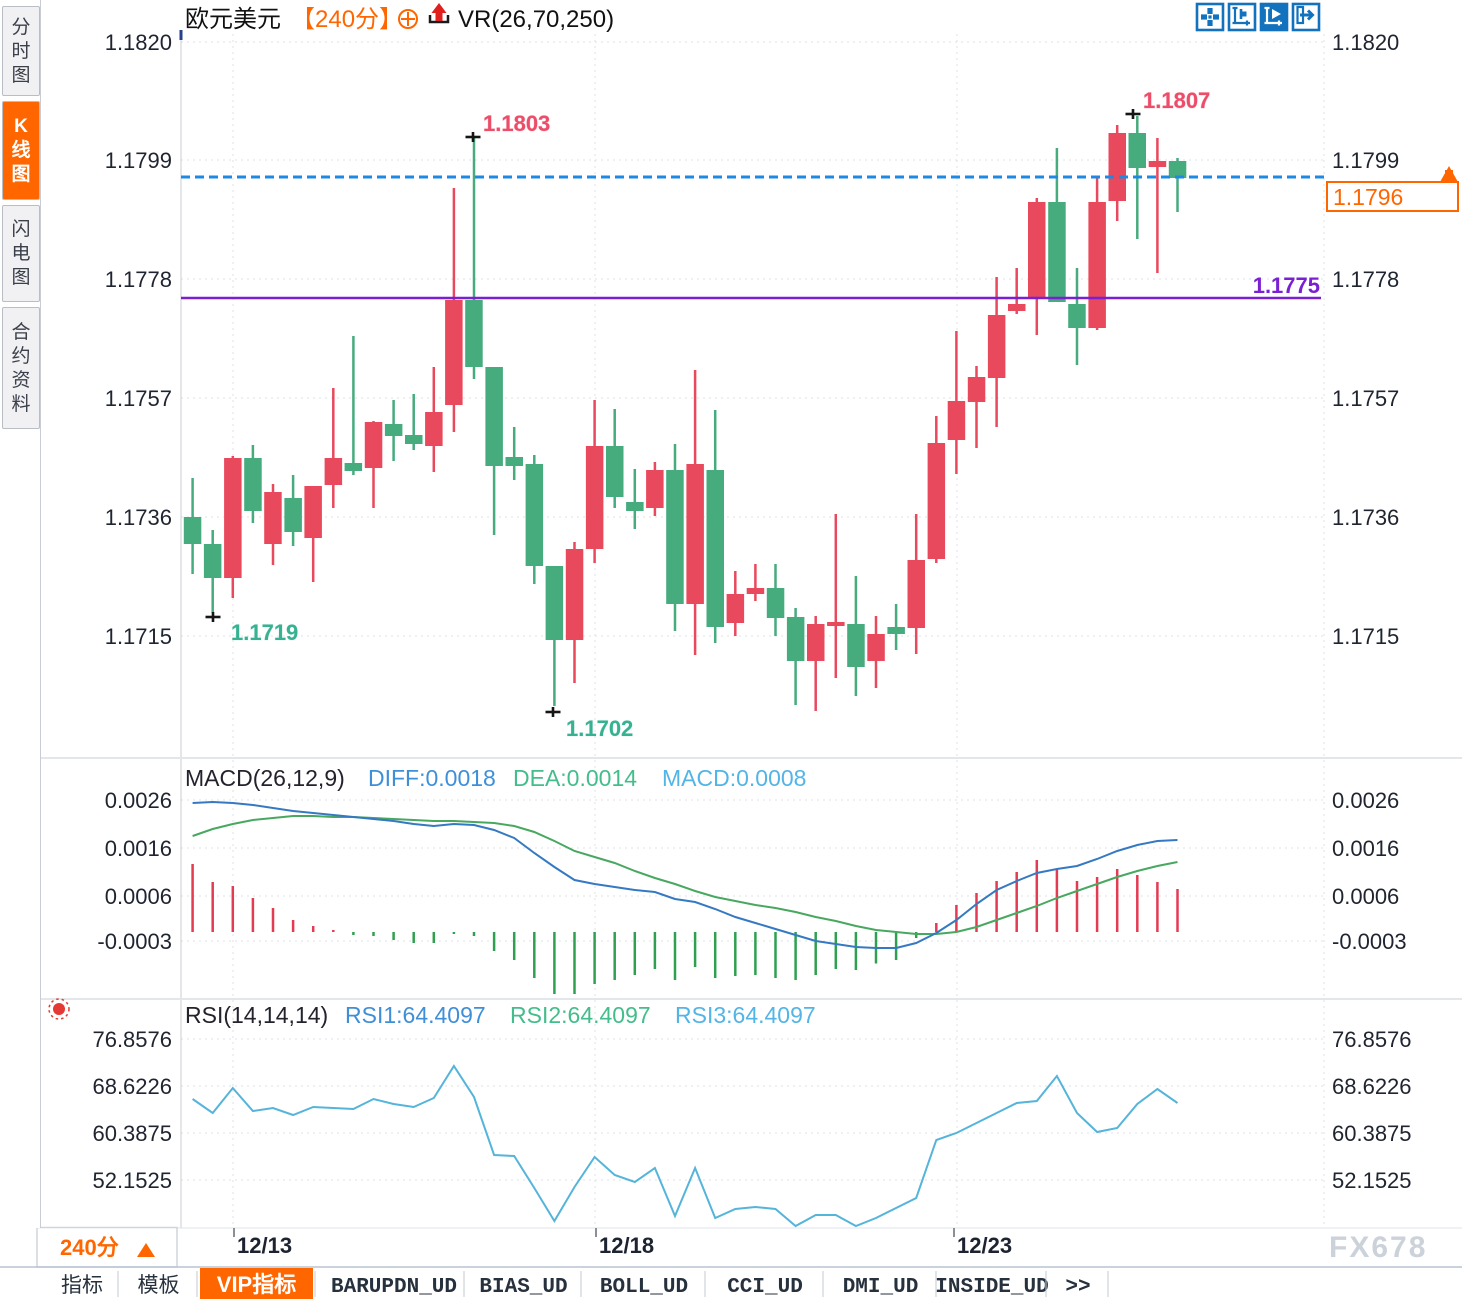  I want to click on svg-text: BARUPDN_UD, so click(394, 1287).